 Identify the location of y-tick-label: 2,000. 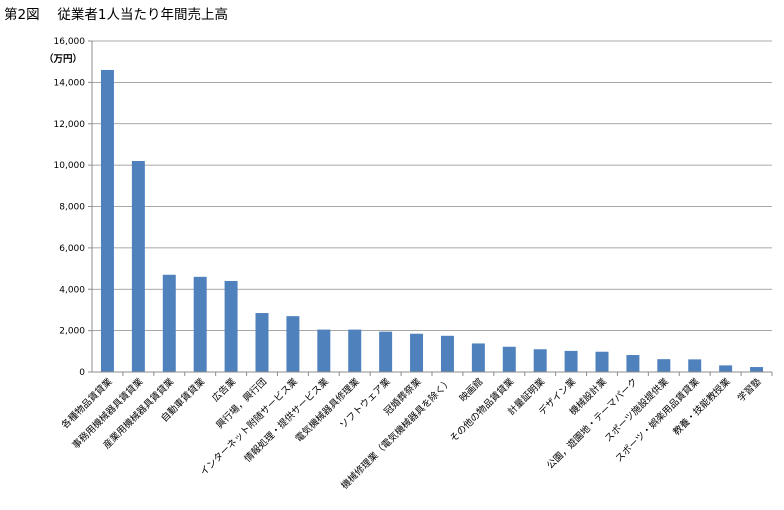
(72, 332).